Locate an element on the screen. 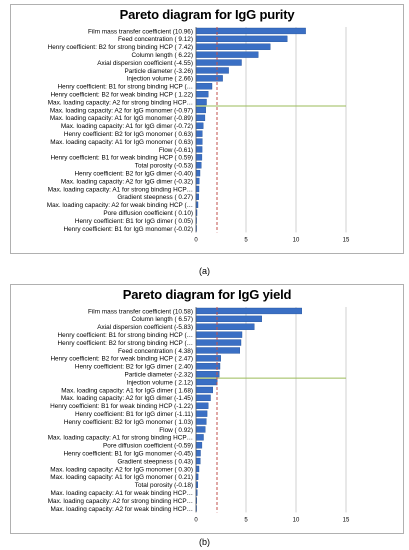 The height and width of the screenshot is (550, 409). category-label: Axial dispersion coefficient (-4.55) is located at coordinates (145, 63).